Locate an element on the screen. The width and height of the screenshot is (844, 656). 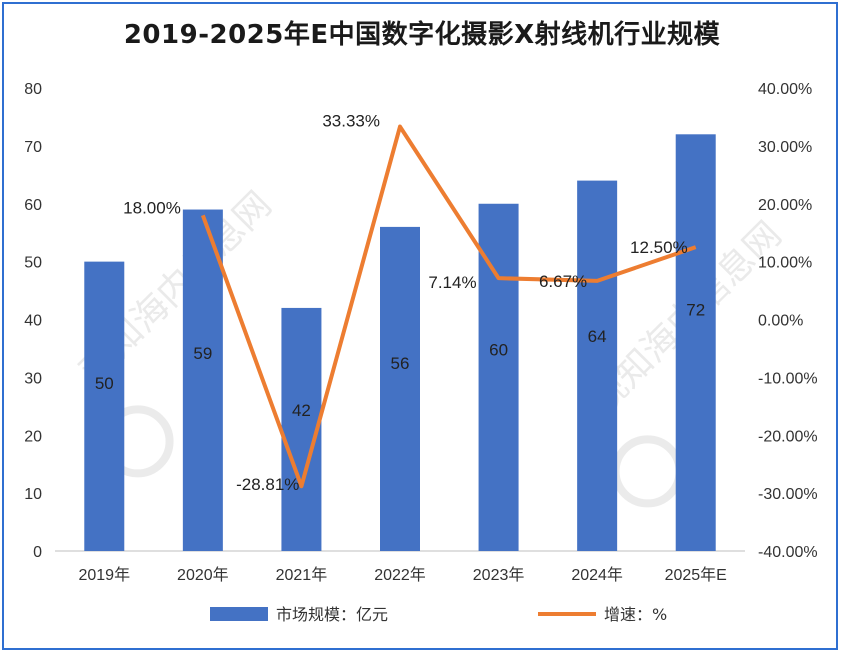
line-data-label: 33.33% is located at coordinates (351, 121).